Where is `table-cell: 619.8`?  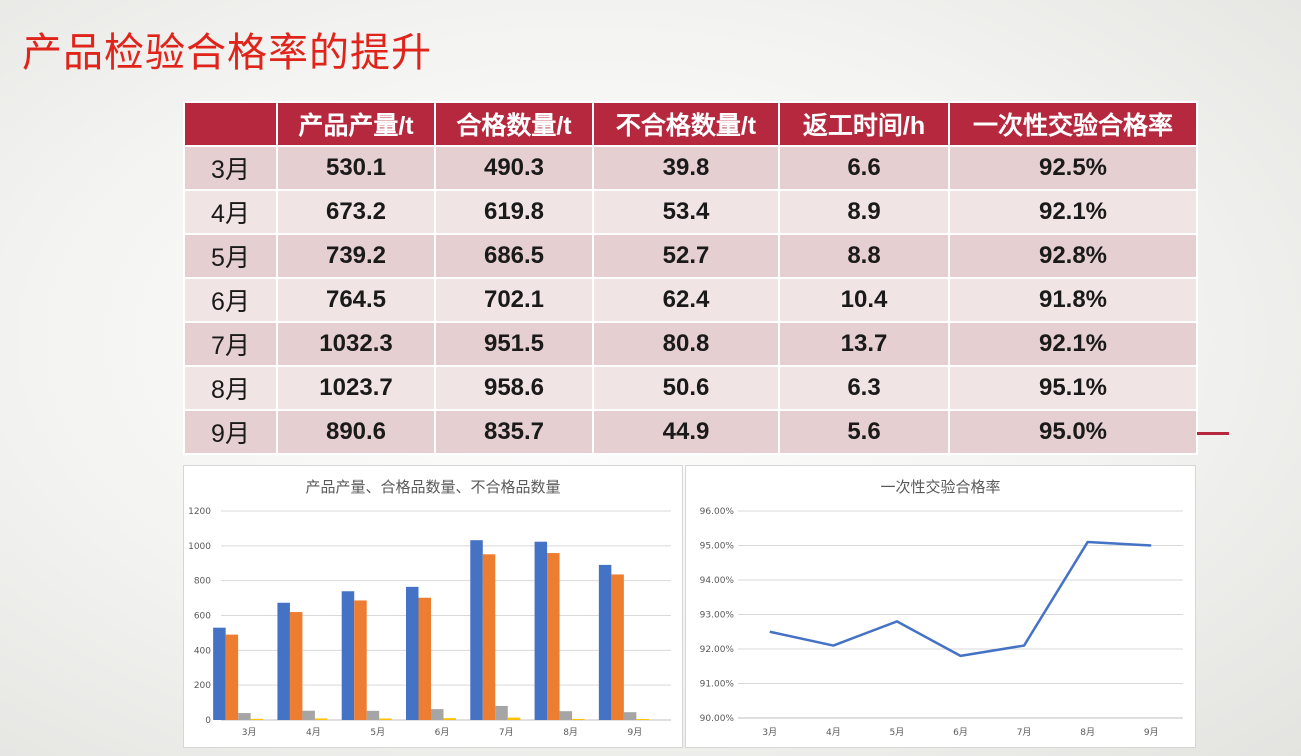 table-cell: 619.8 is located at coordinates (514, 212).